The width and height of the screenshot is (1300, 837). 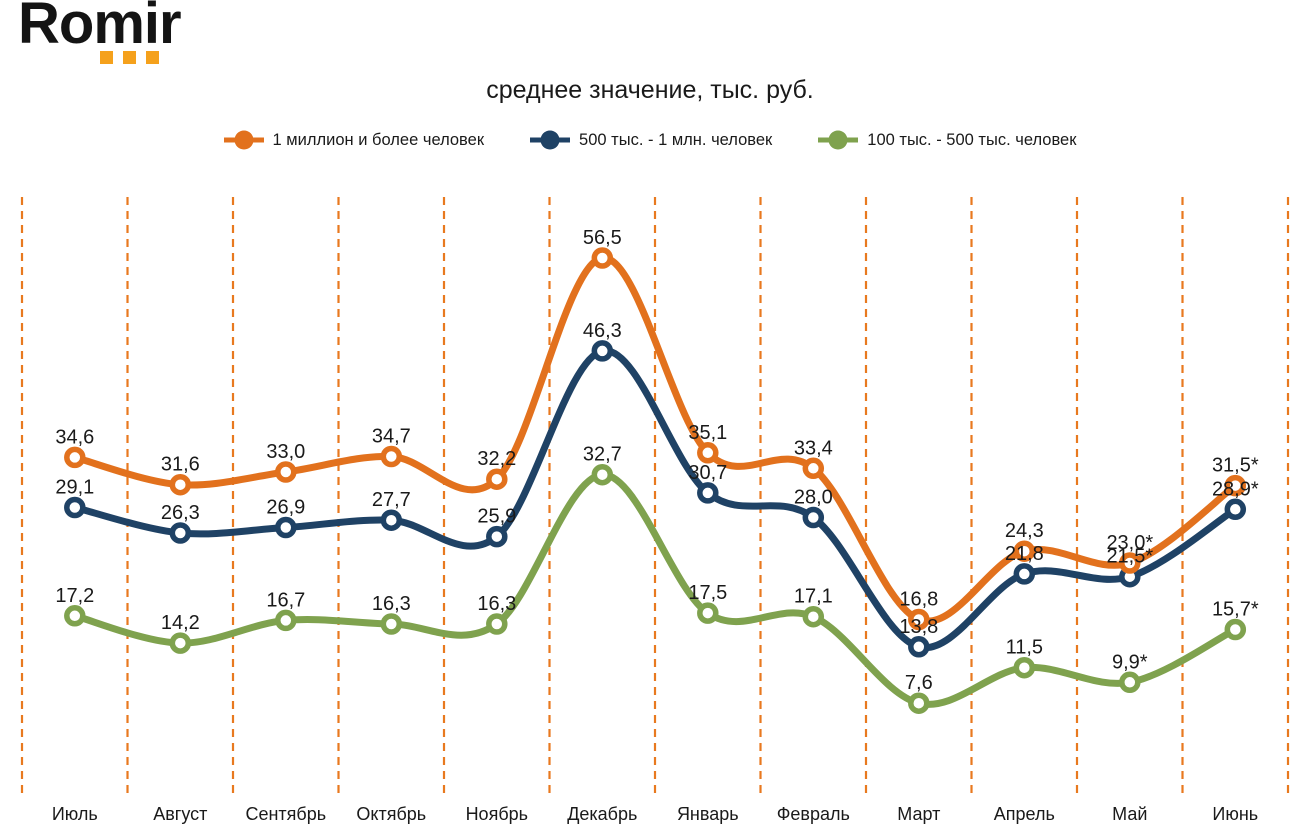 I want to click on data-label: 13,8, so click(x=918, y=627).